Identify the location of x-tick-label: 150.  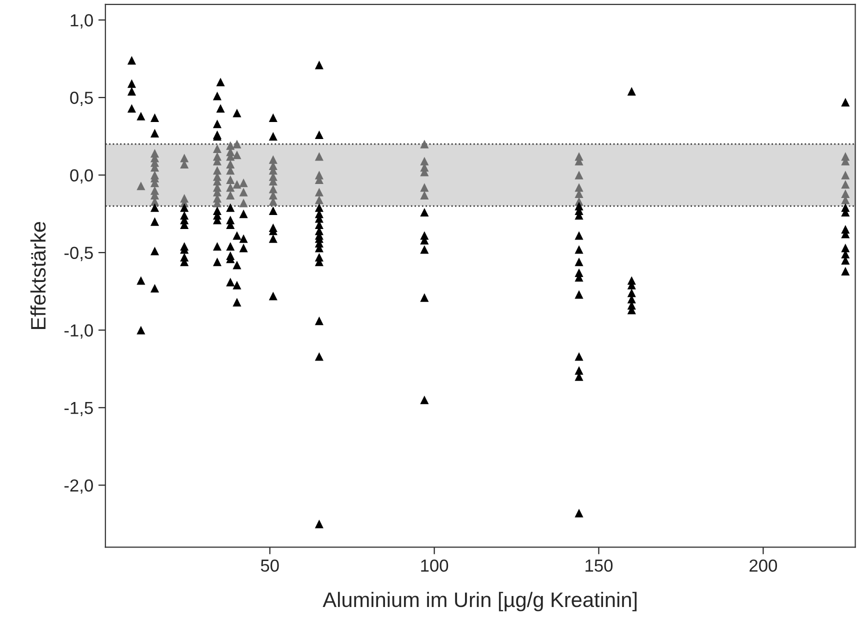
(599, 565).